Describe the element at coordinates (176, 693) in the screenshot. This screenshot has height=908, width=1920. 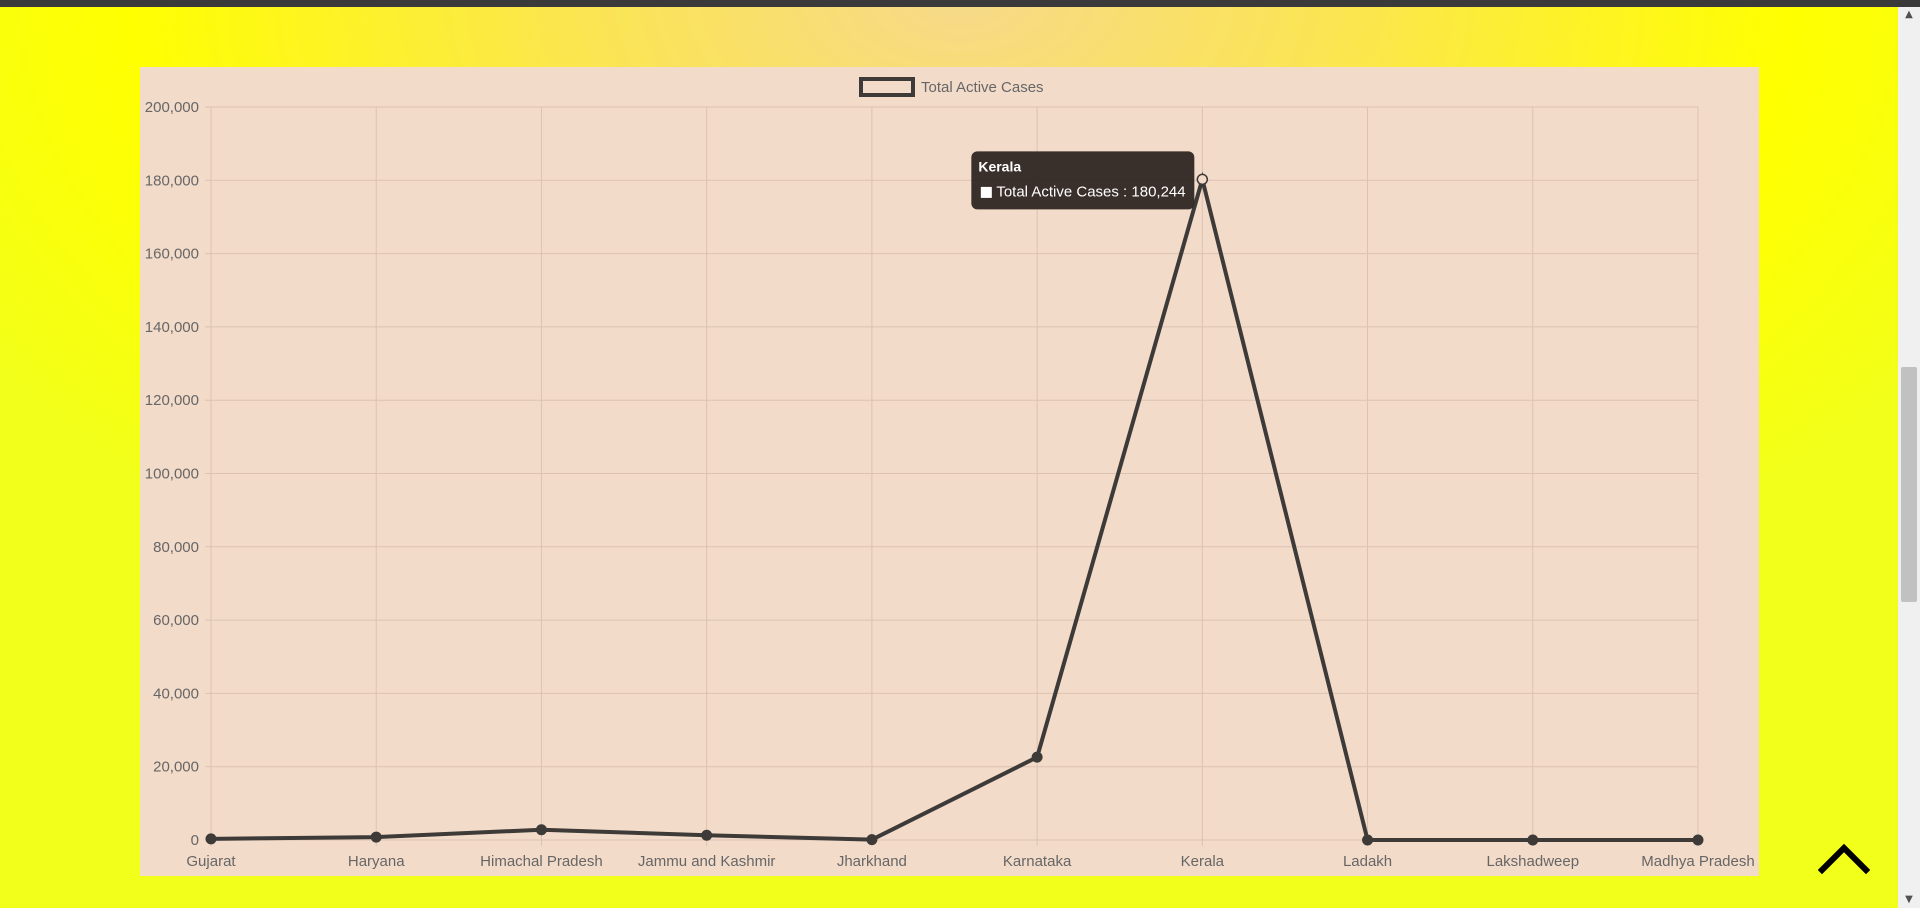
I see `y-tick-label: 40,000` at that location.